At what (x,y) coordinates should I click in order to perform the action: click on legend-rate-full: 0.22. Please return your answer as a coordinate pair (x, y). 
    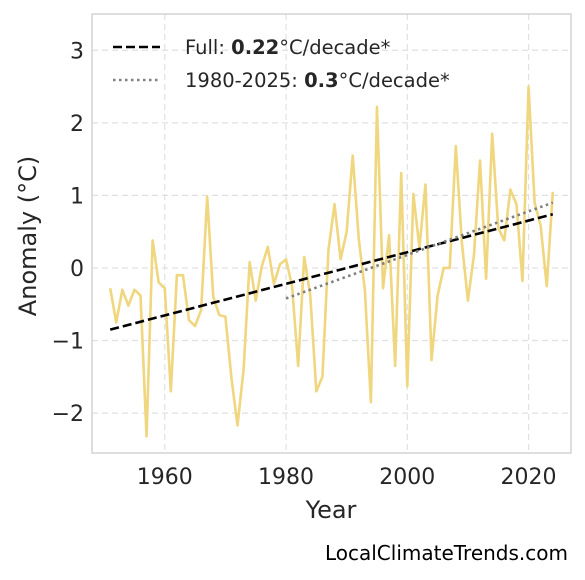
    Looking at the image, I should click on (255, 47).